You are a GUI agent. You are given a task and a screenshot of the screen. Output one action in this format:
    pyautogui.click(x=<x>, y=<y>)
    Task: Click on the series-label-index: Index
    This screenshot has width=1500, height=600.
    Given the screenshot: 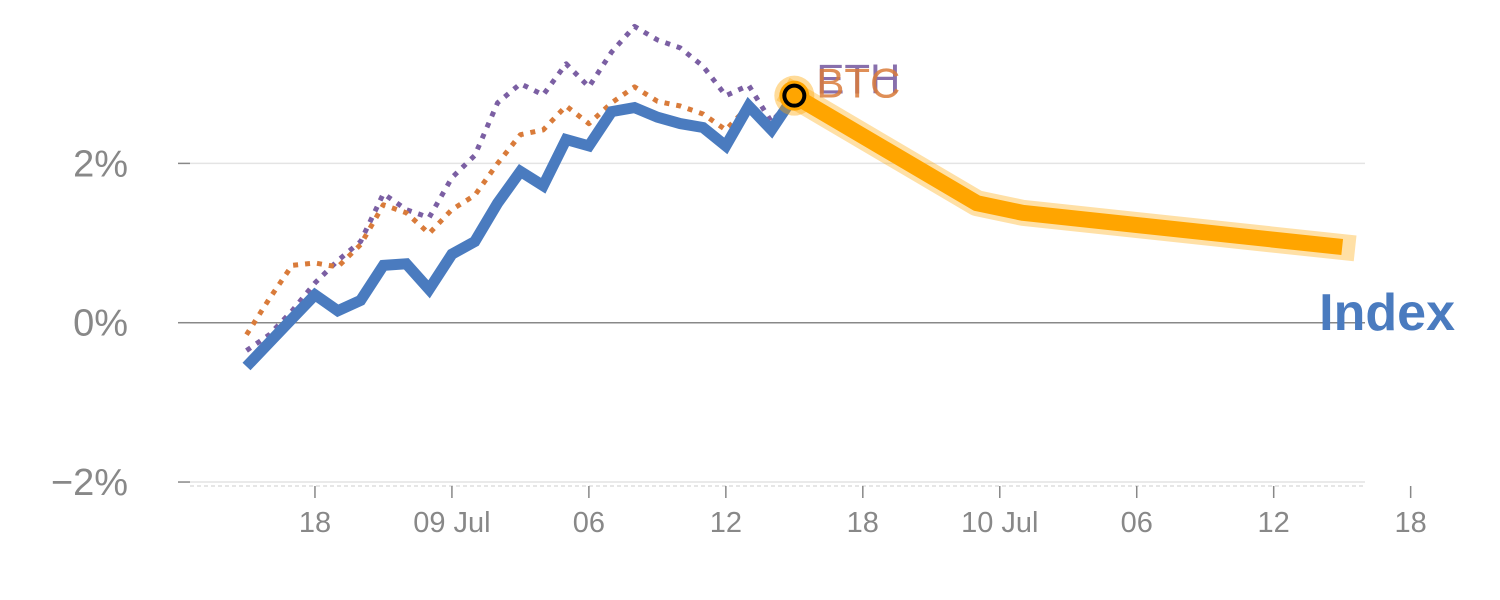 What is the action you would take?
    pyautogui.click(x=1387, y=313)
    